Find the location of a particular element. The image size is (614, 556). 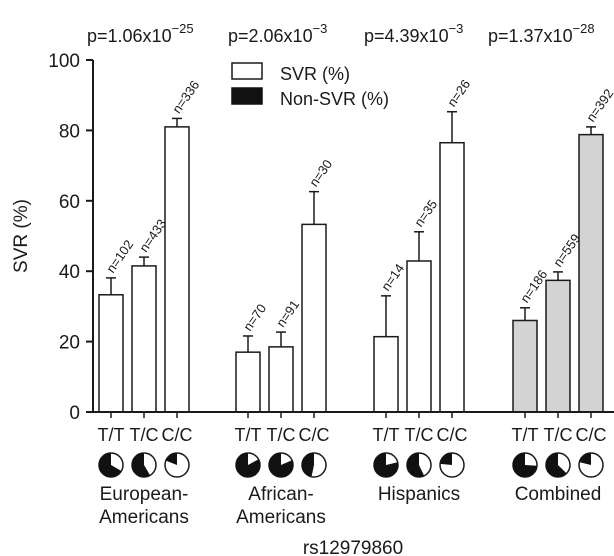

p-value-base: p=1.06x10 is located at coordinates (129, 36).